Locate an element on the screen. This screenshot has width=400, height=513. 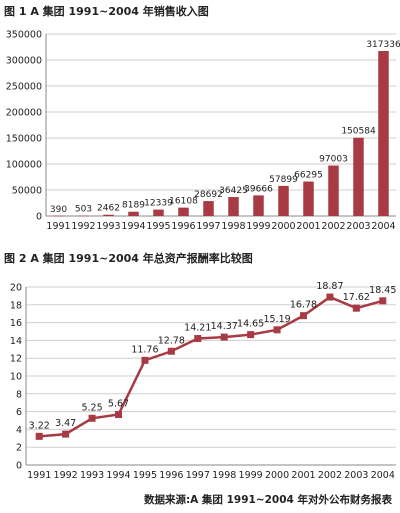
data-label: 3.47 is located at coordinates (65, 423).